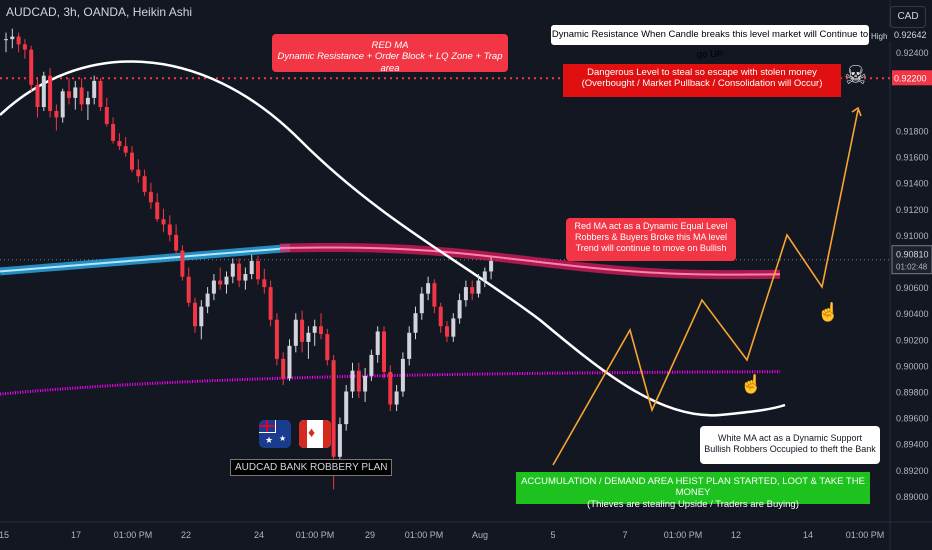  Describe the element at coordinates (912, 255) in the screenshot. I see `current-price-value: 0.90810` at that location.